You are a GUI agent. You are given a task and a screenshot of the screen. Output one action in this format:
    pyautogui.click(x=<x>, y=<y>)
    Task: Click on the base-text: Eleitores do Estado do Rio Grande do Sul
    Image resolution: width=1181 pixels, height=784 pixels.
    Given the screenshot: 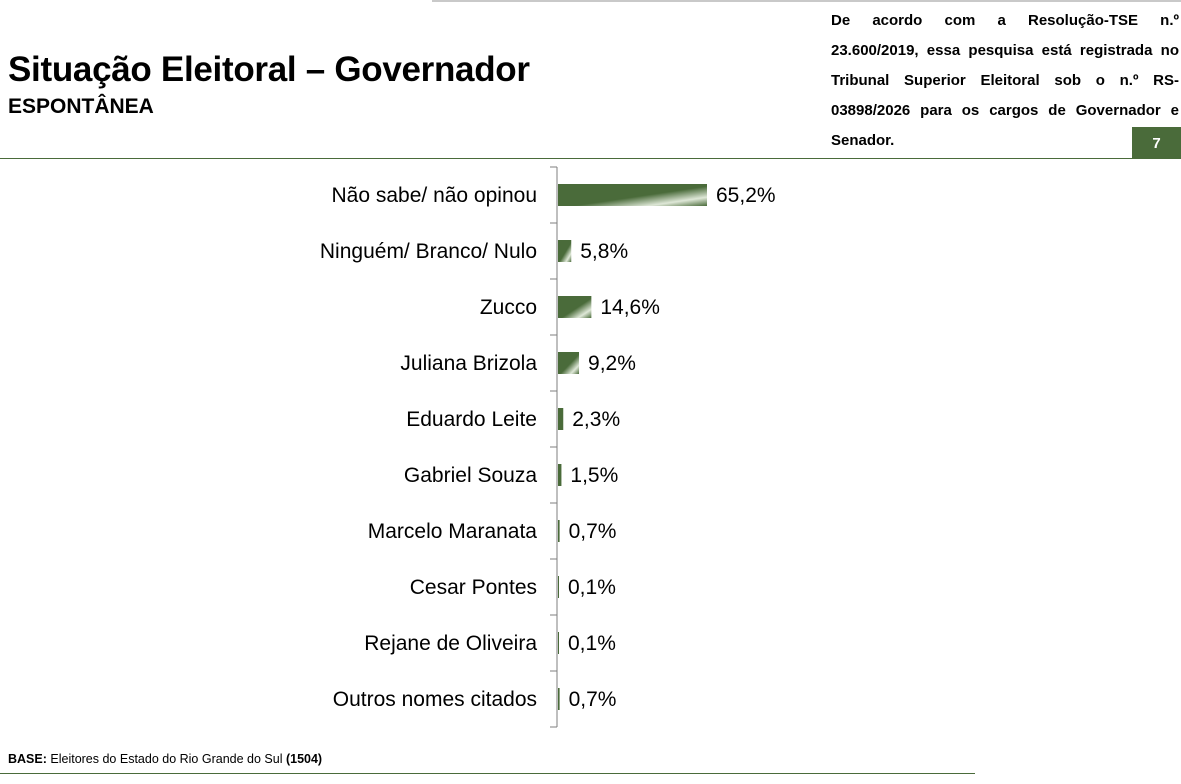 What is the action you would take?
    pyautogui.click(x=166, y=759)
    